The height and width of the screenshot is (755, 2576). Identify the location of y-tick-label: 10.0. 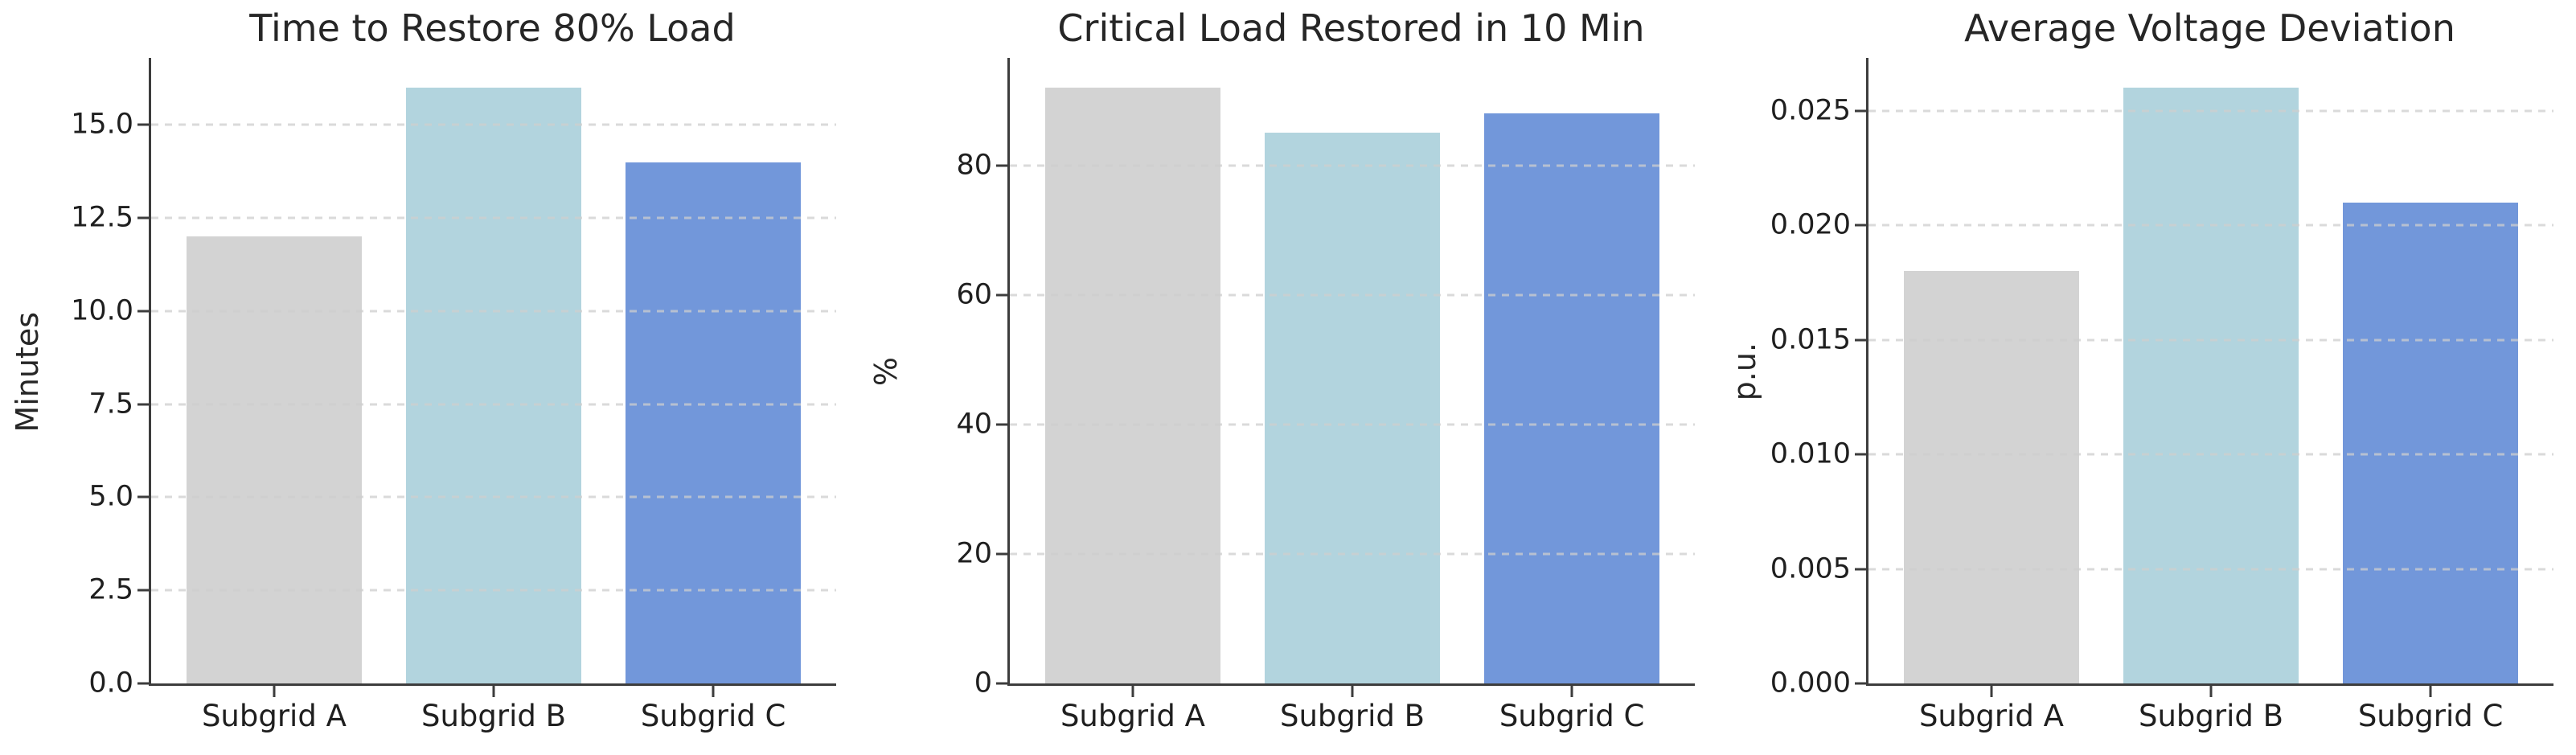
(102, 311).